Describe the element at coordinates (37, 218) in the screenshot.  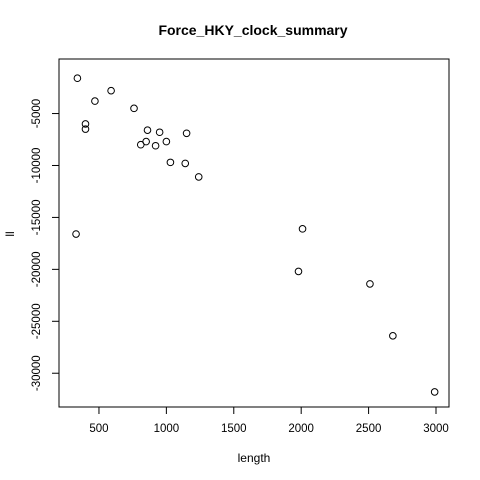
I see `y-tick-label: -15000` at that location.